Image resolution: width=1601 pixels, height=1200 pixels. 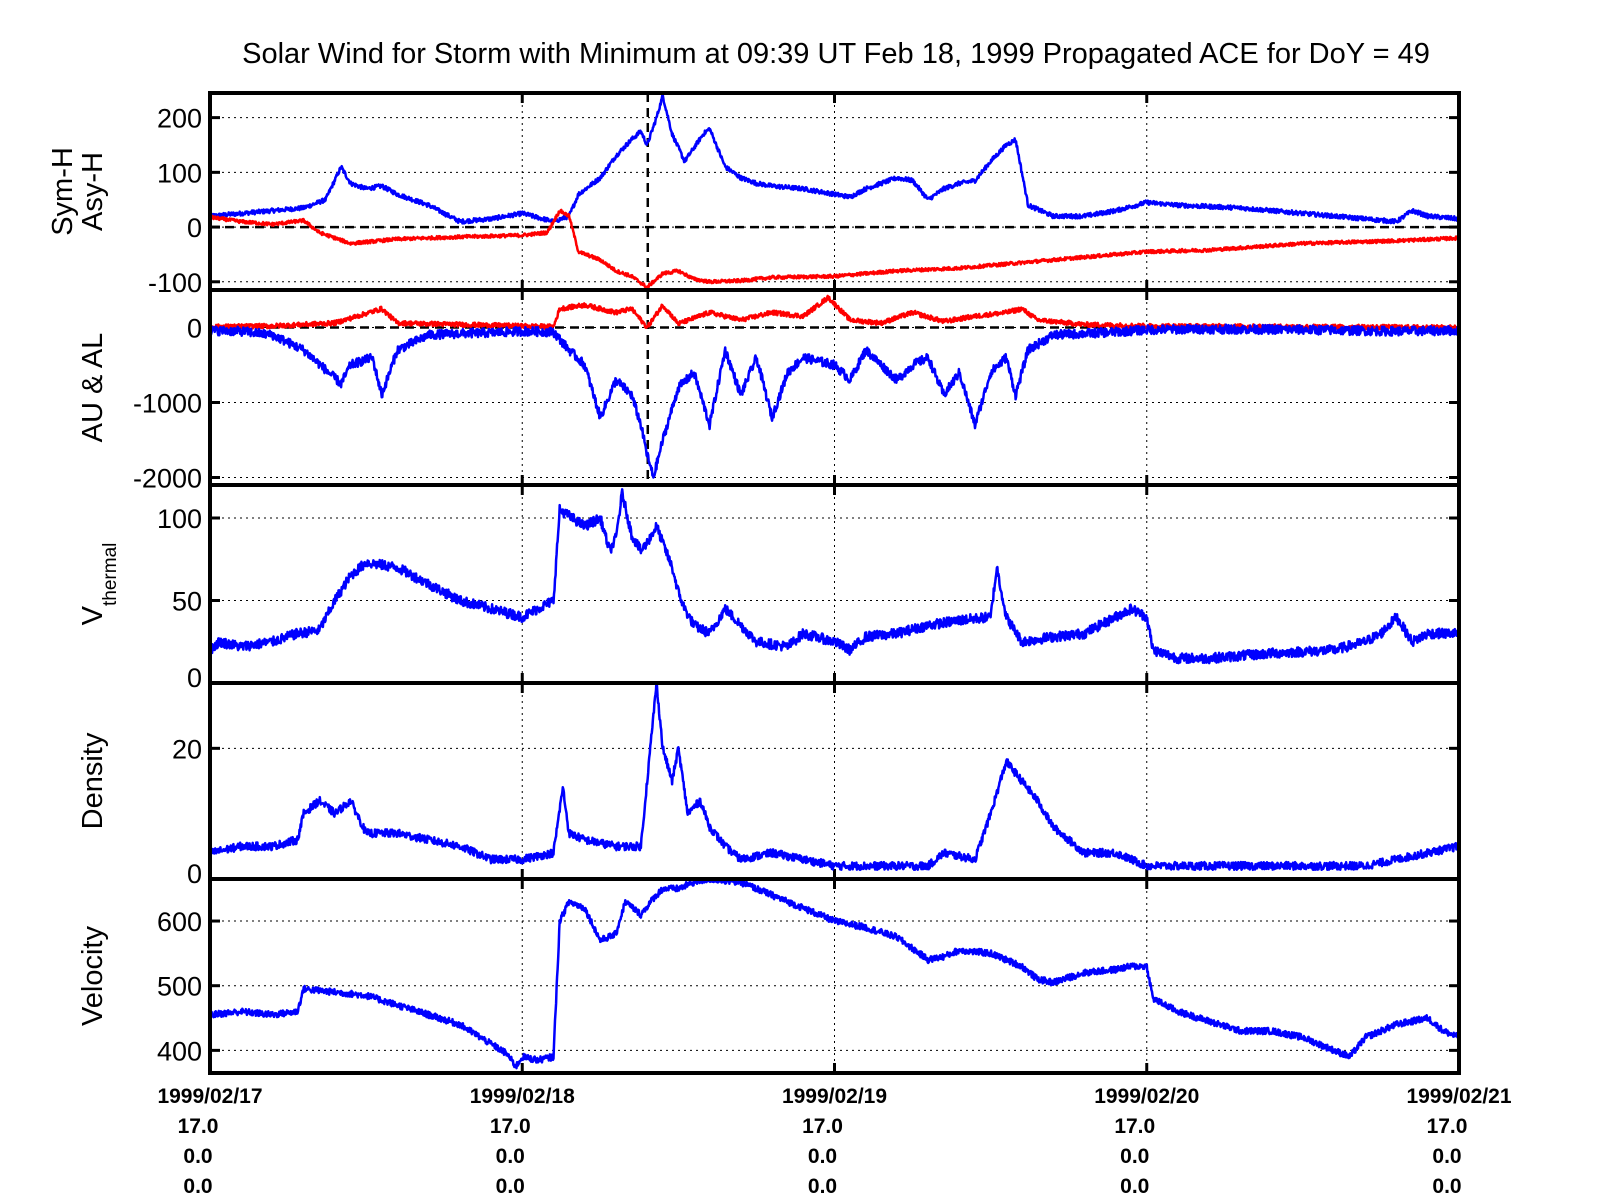 I want to click on y-axis-label: AU & AL, so click(x=93, y=388).